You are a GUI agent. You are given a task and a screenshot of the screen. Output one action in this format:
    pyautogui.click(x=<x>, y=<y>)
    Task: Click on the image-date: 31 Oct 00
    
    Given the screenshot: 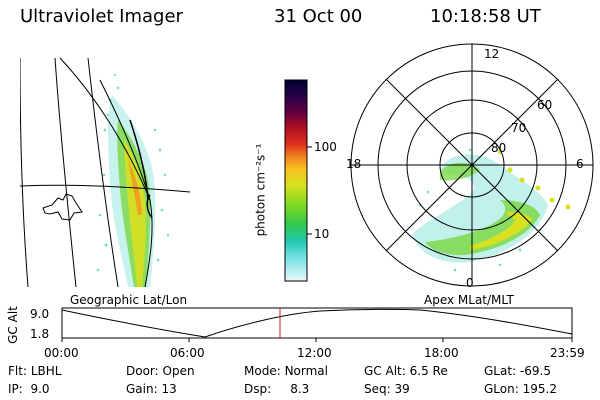 What is the action you would take?
    pyautogui.click(x=318, y=16)
    